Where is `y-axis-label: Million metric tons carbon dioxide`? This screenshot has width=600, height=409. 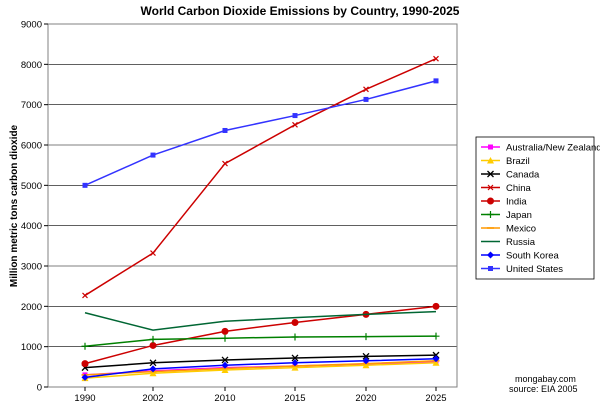
y-axis-label: Million metric tons carbon dioxide is located at coordinates (14, 205).